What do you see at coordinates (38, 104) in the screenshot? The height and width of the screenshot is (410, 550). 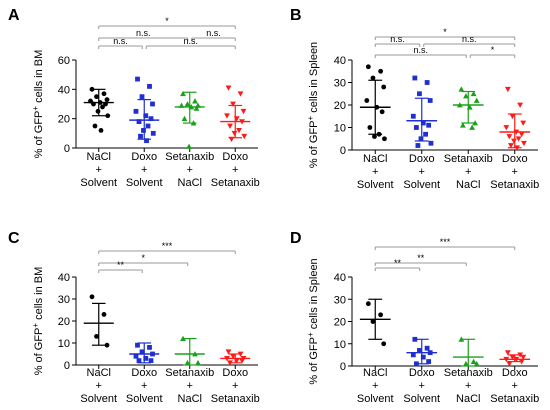 I see `y-axis-label: % of GFP+ cells in BM` at bounding box center [38, 104].